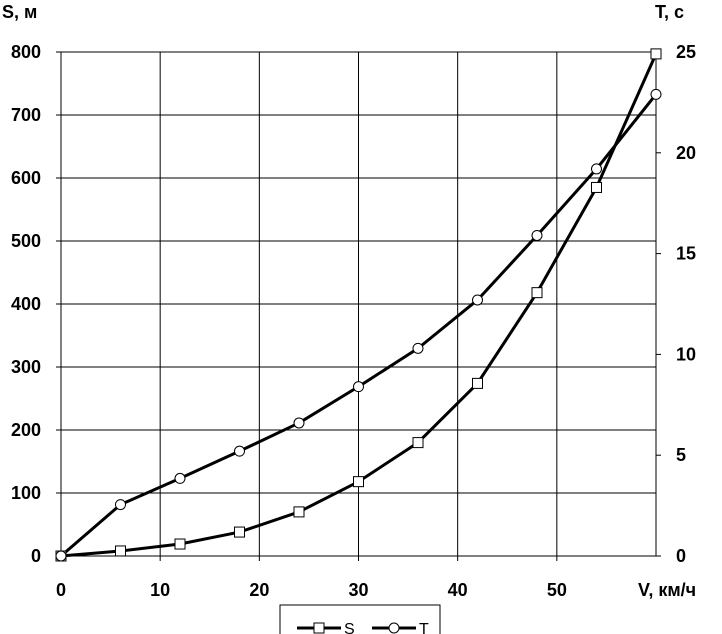 The height and width of the screenshot is (634, 722). What do you see at coordinates (26, 493) in the screenshot?
I see `y-left-tick-label: 100` at bounding box center [26, 493].